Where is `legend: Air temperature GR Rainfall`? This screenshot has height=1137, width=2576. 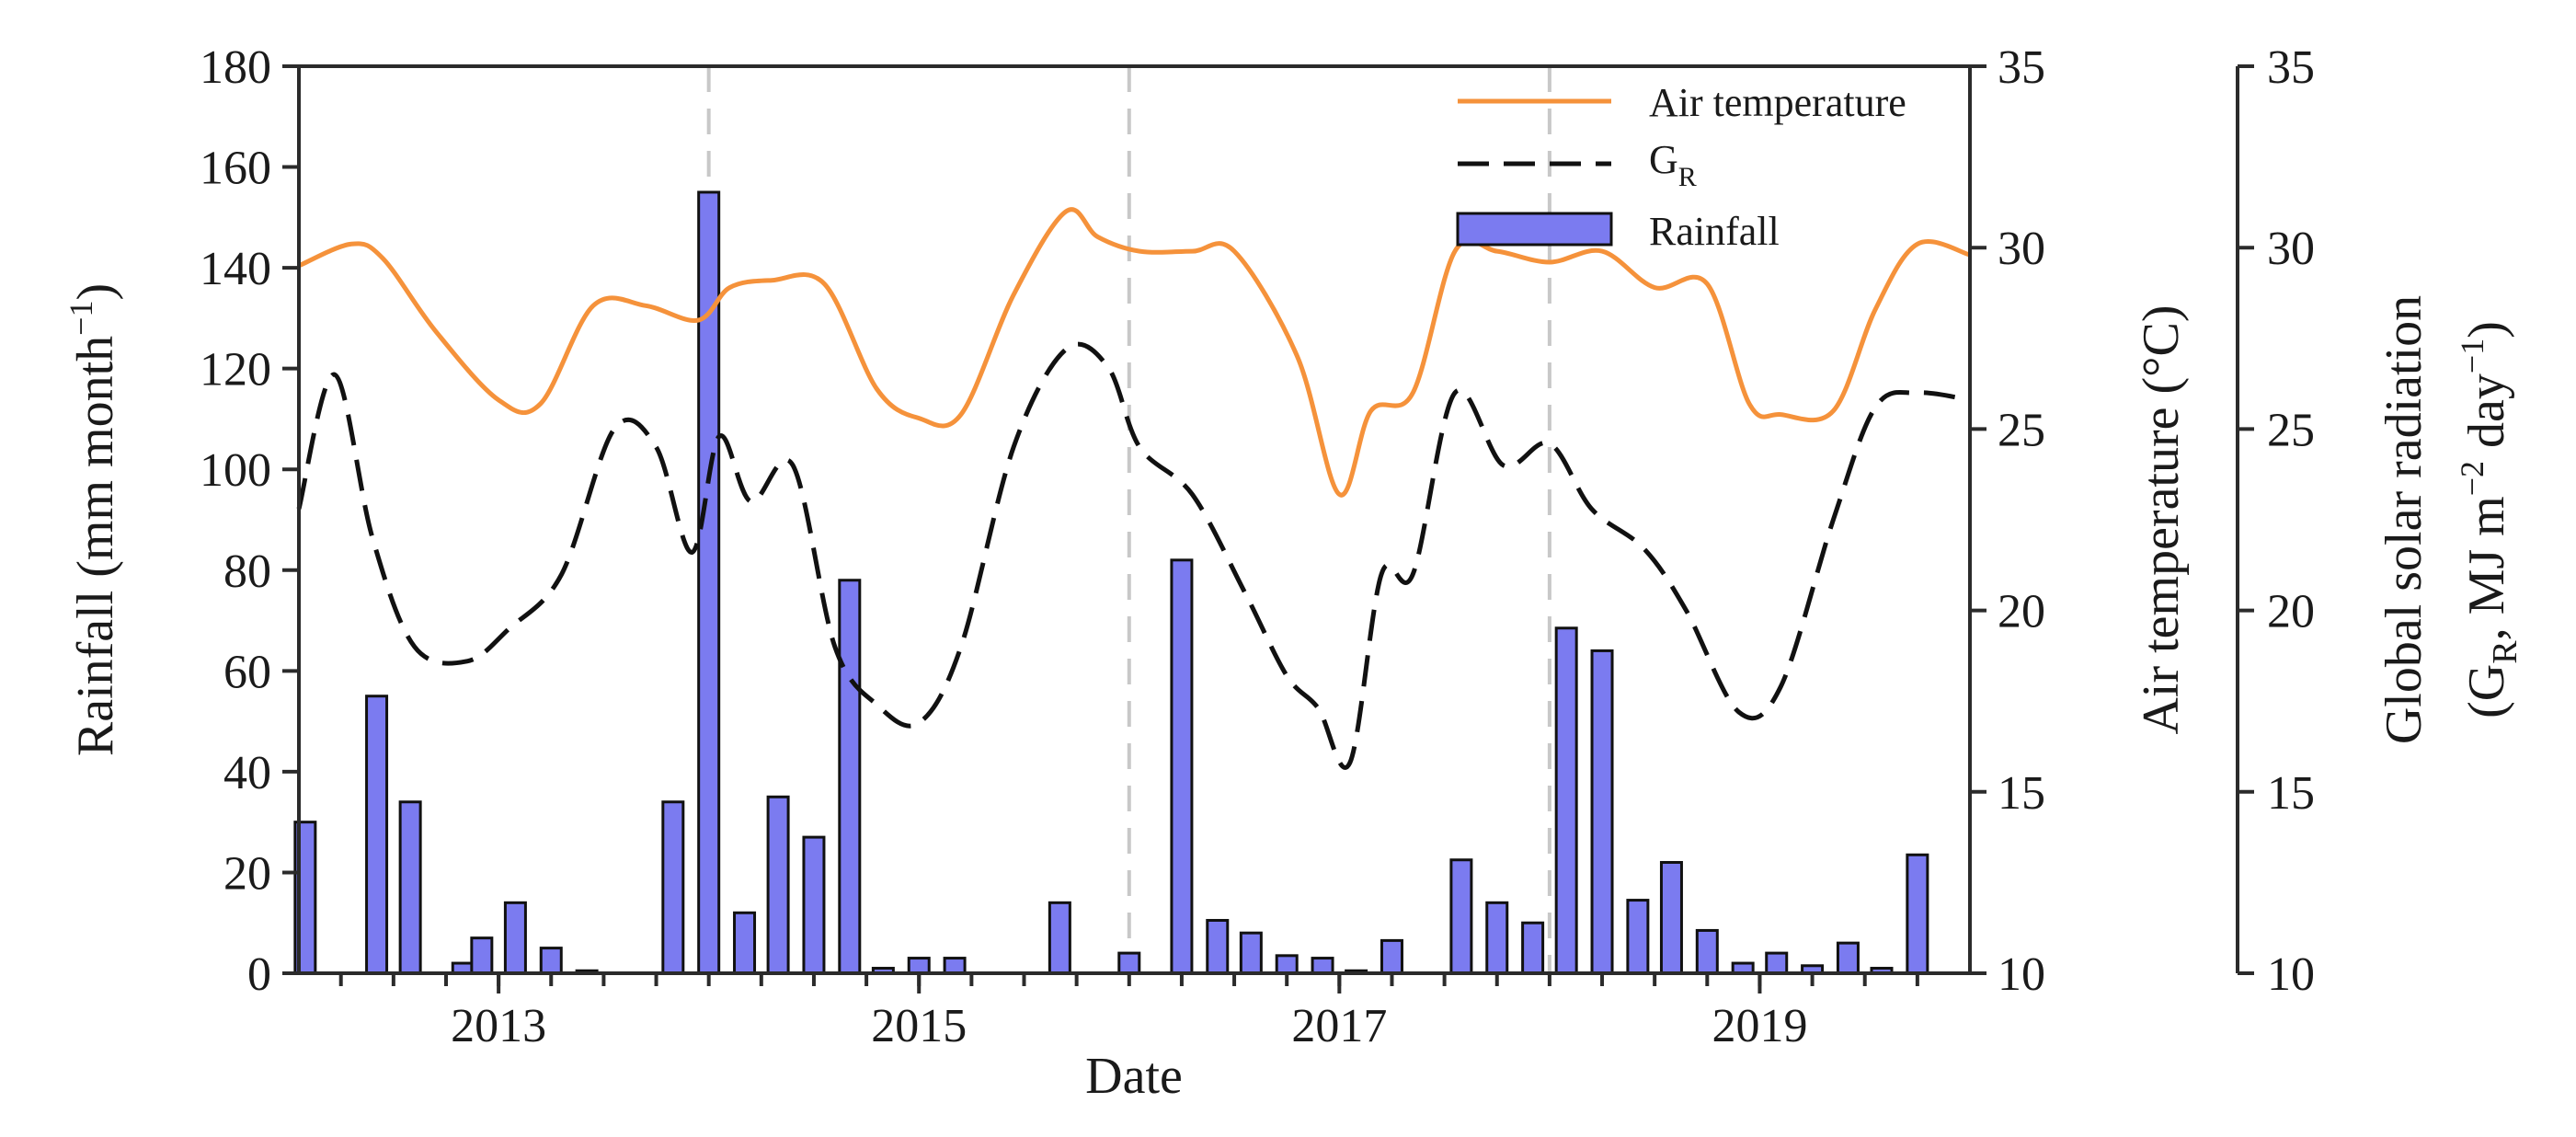 legend: Air temperature GR Rainfall is located at coordinates (1681, 167).